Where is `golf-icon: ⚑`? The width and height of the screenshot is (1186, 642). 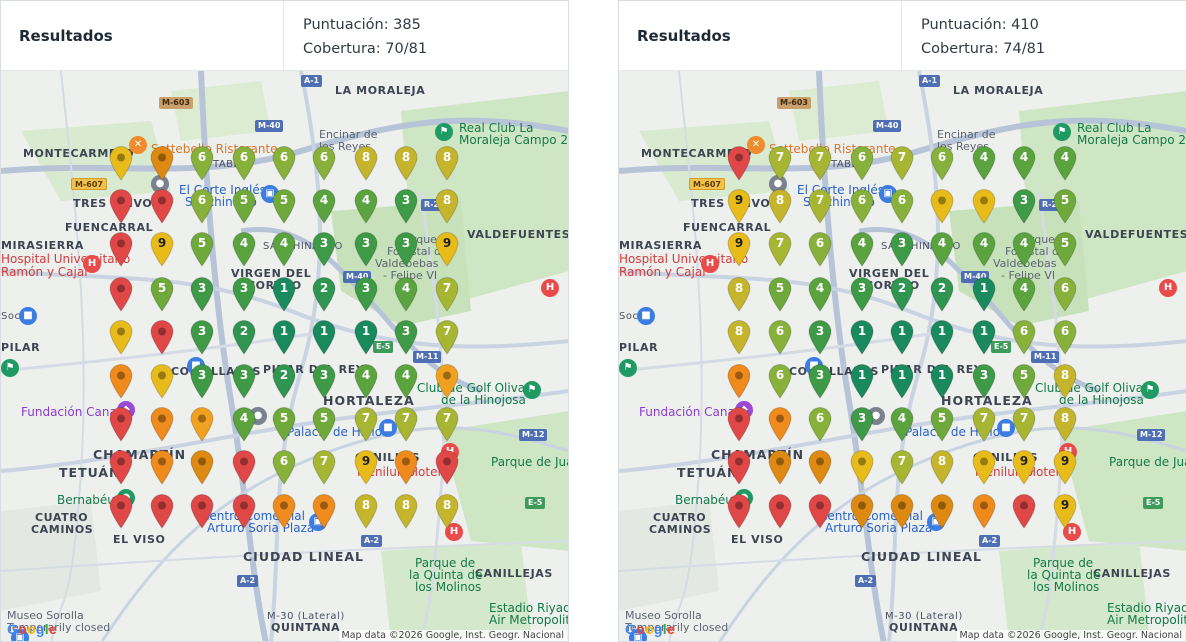 golf-icon: ⚑ is located at coordinates (444, 132).